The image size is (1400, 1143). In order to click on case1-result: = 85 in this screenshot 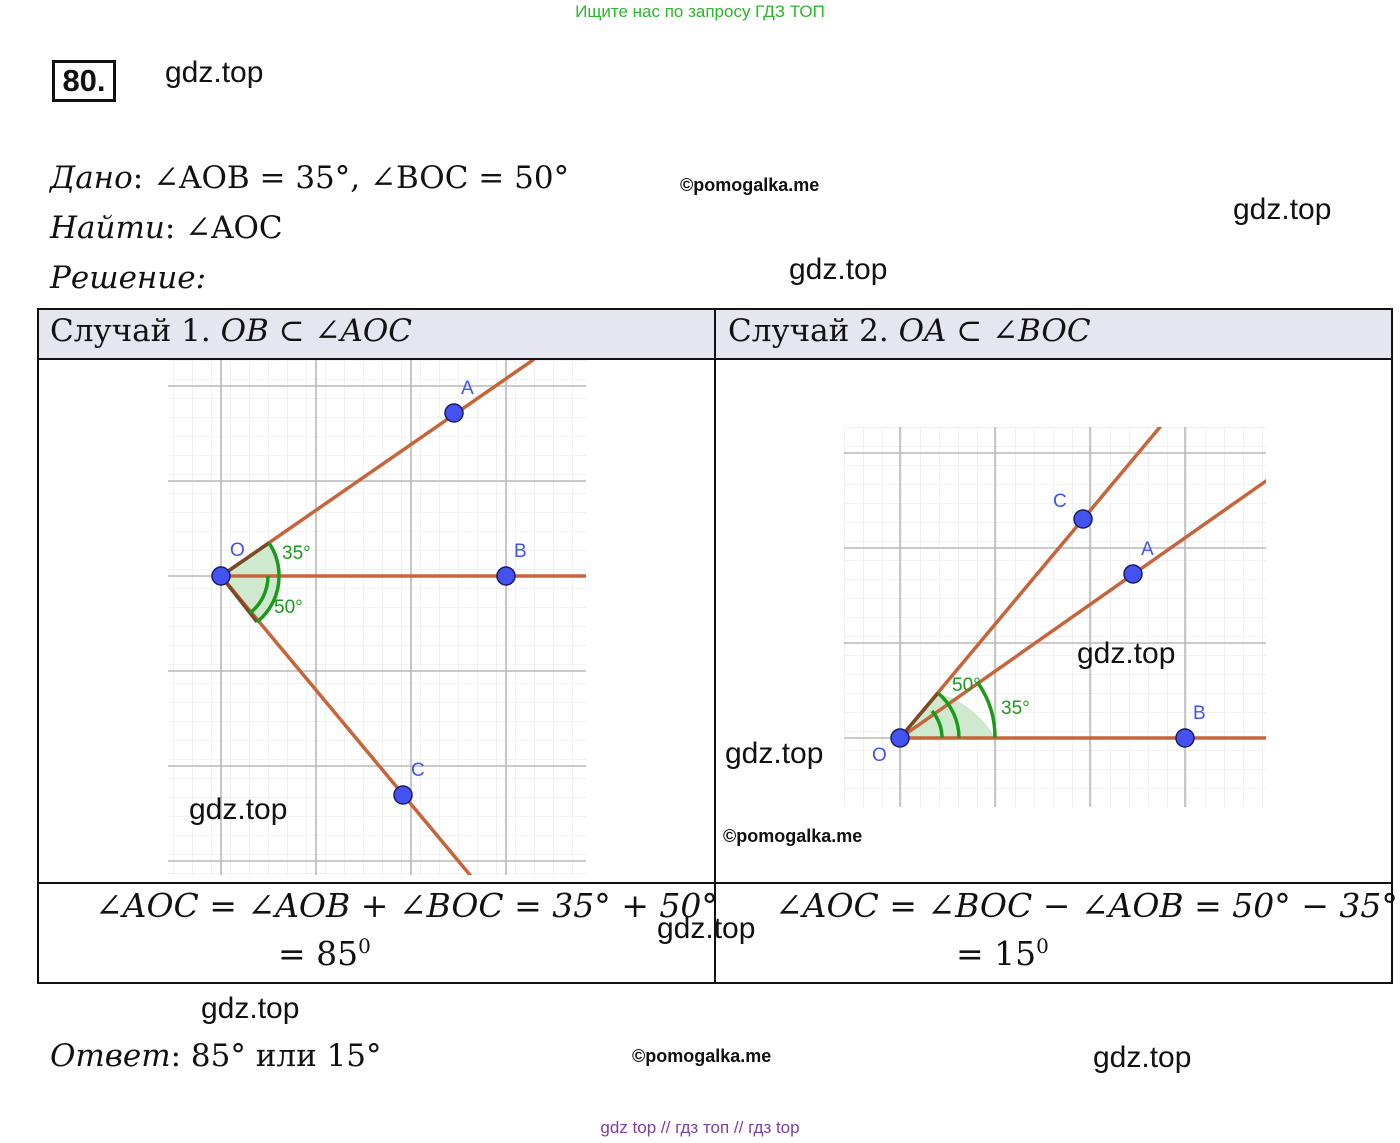, I will do `click(318, 953)`.